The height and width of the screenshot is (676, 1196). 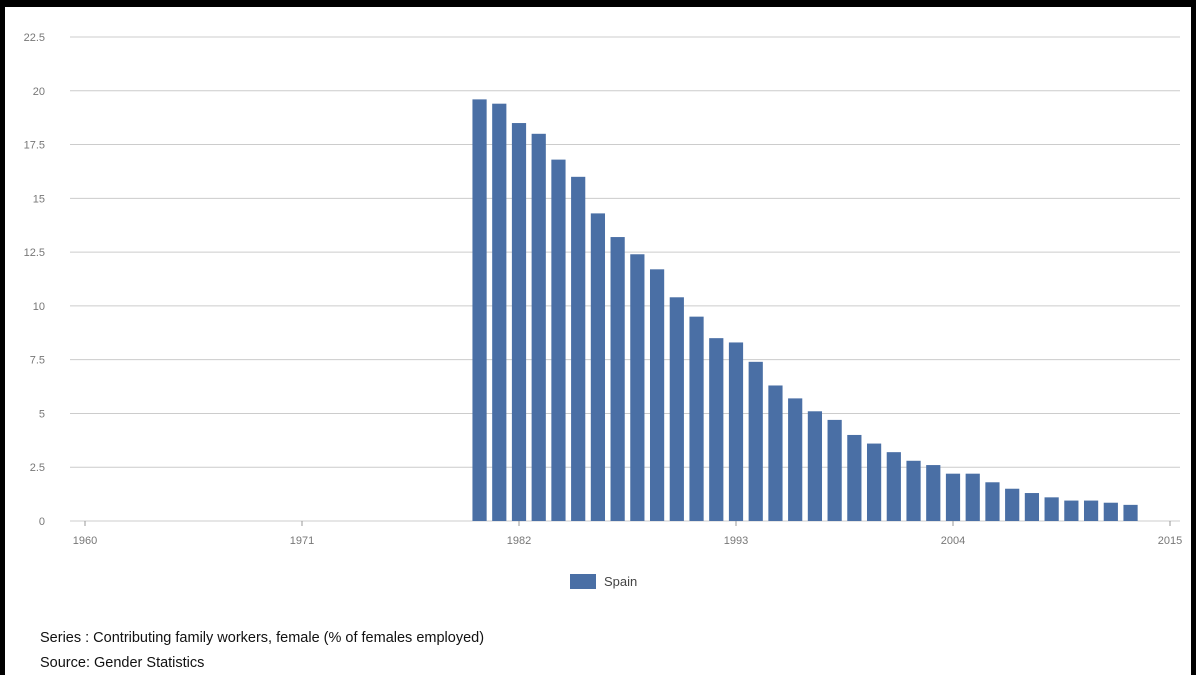 What do you see at coordinates (736, 541) in the screenshot?
I see `x-tick-label: 1993` at bounding box center [736, 541].